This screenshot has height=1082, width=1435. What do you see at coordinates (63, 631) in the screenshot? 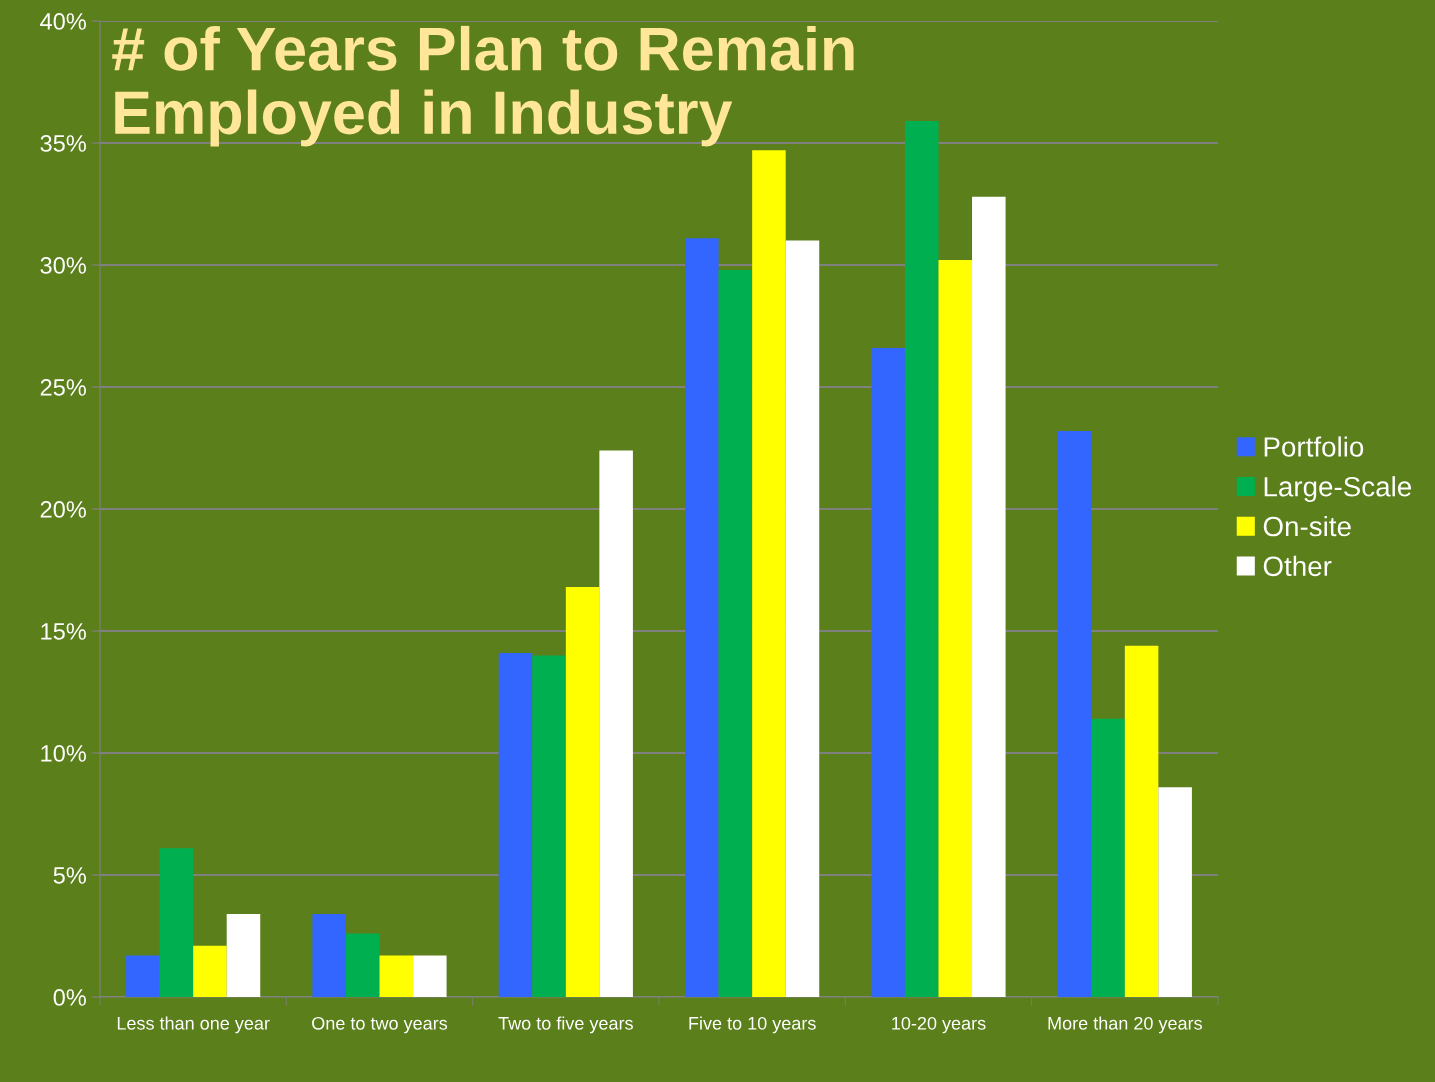
I see `y-tick-label: 15%` at bounding box center [63, 631].